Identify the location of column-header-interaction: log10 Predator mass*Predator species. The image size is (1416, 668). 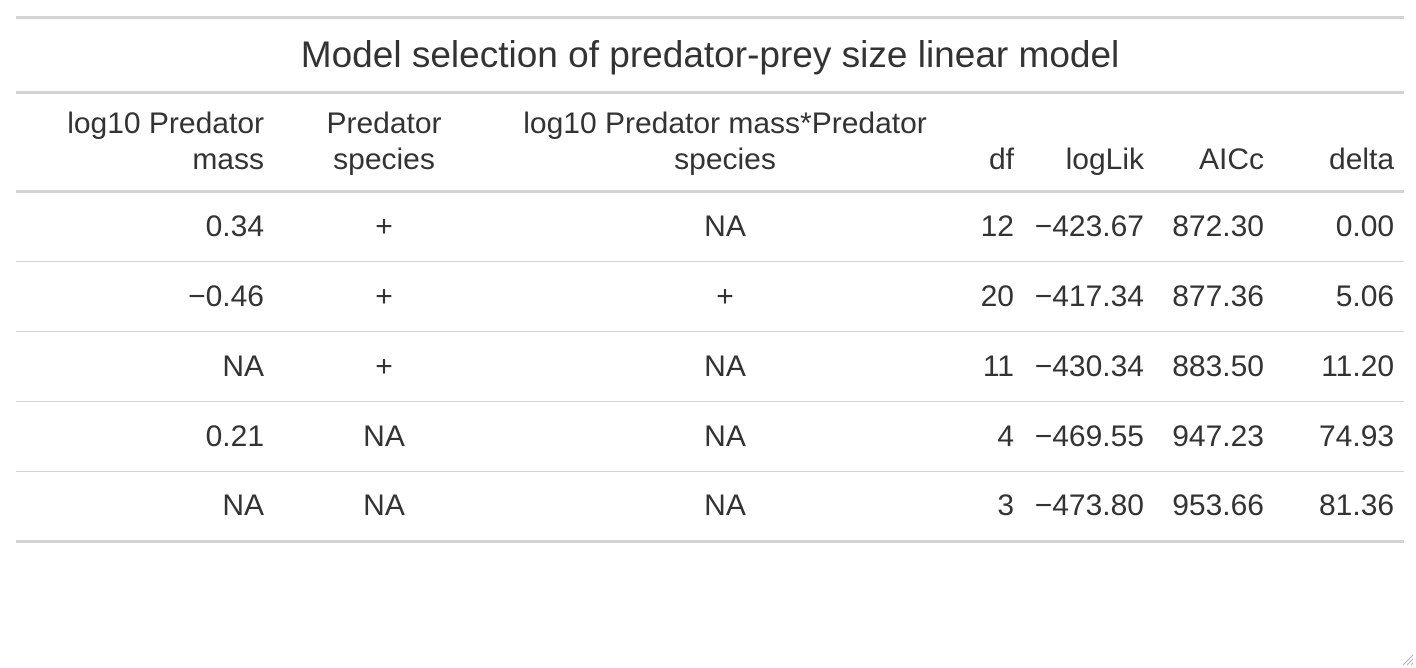
(725, 142).